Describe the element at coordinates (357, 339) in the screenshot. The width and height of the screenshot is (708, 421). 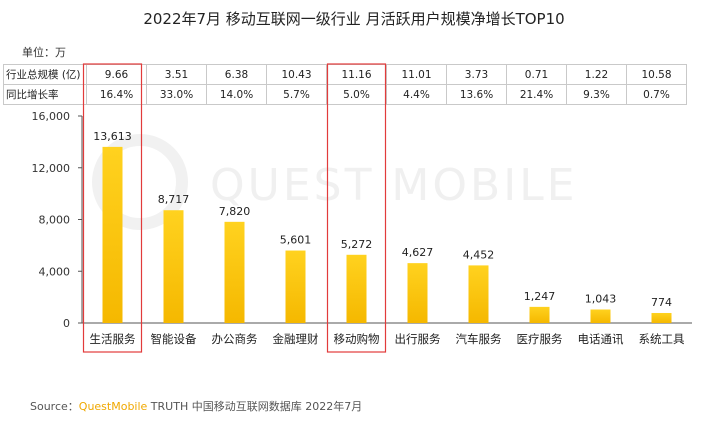
I see `x-tick-label: 移动购物` at that location.